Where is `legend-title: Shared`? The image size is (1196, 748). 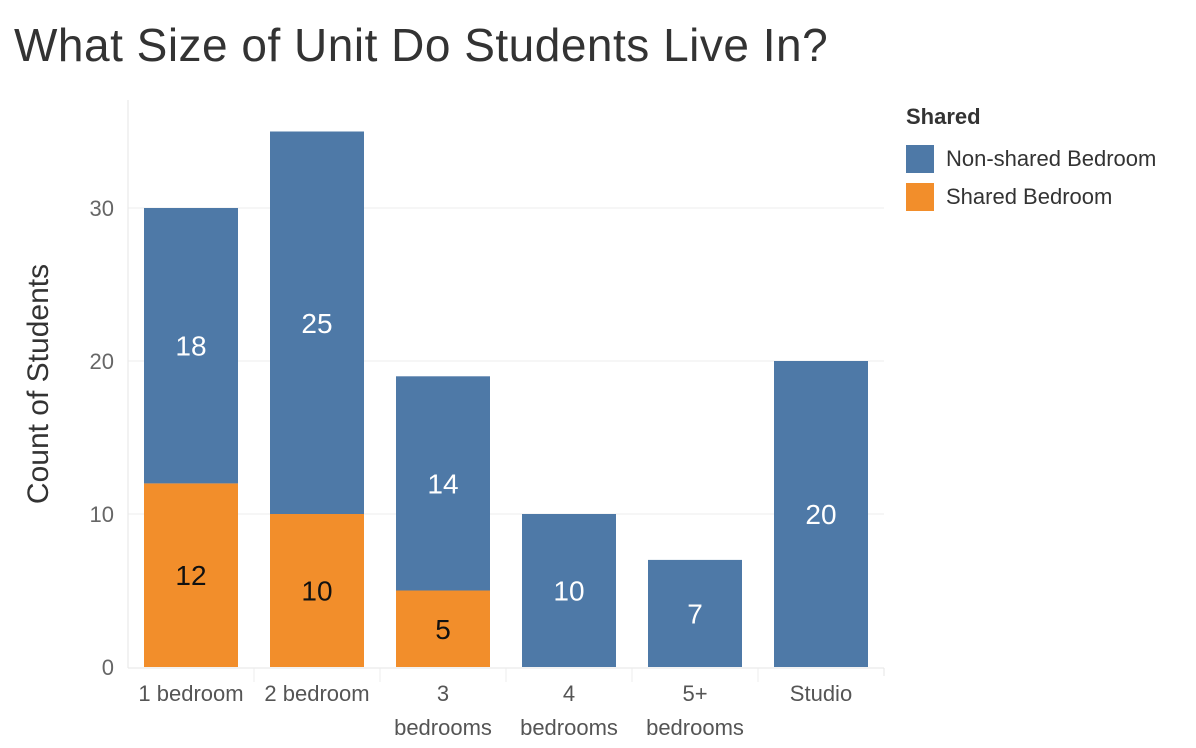 legend-title: Shared is located at coordinates (943, 116).